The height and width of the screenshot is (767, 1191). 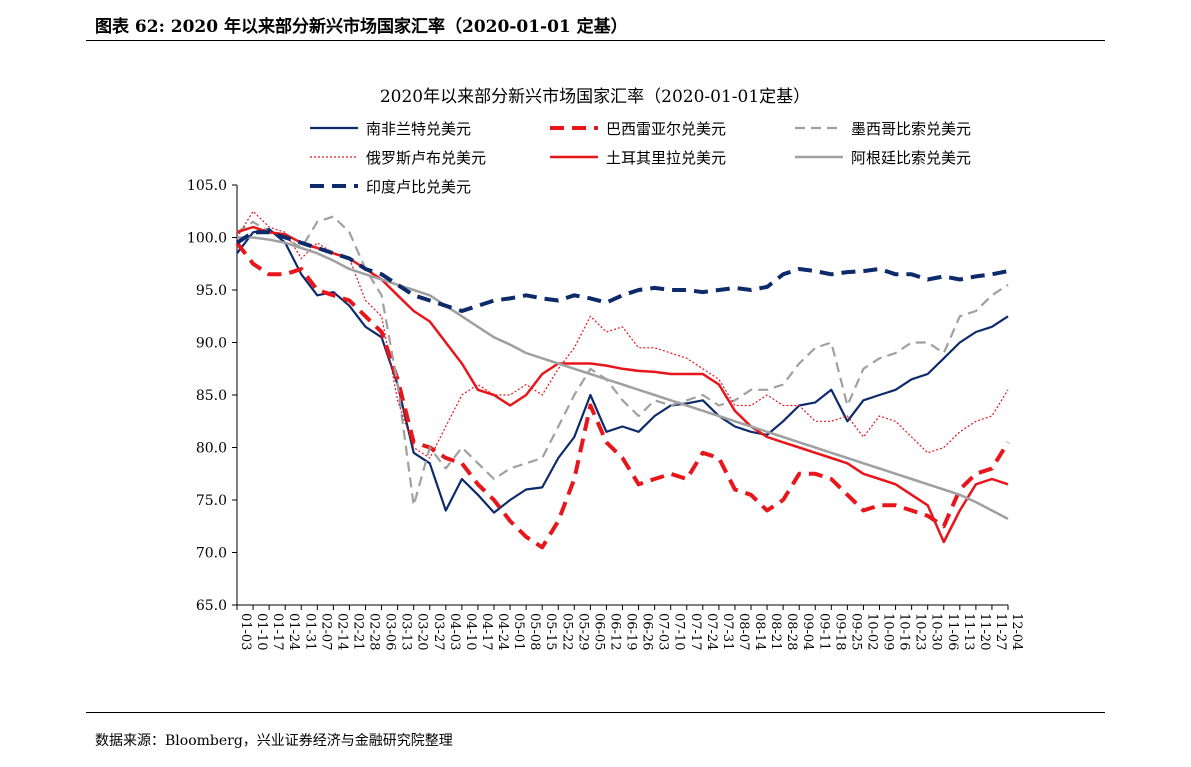 What do you see at coordinates (502, 631) in the screenshot?
I see `x-tick-label: 04-24` at bounding box center [502, 631].